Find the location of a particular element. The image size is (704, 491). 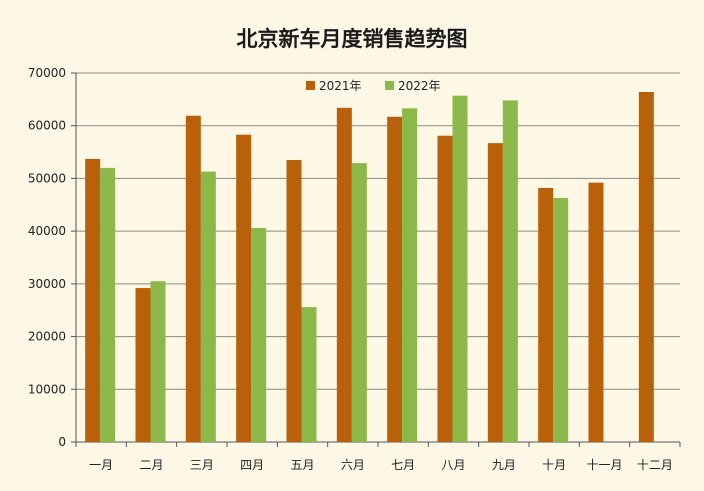

y-tick-label: 30000 is located at coordinates (47, 284).